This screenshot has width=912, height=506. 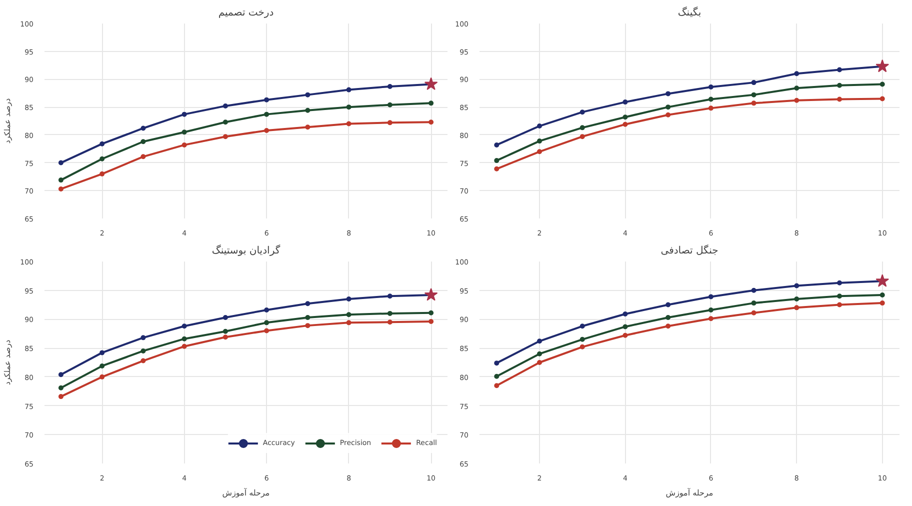 I want to click on chart-title: گرادیان بوستینگ, so click(x=246, y=250).